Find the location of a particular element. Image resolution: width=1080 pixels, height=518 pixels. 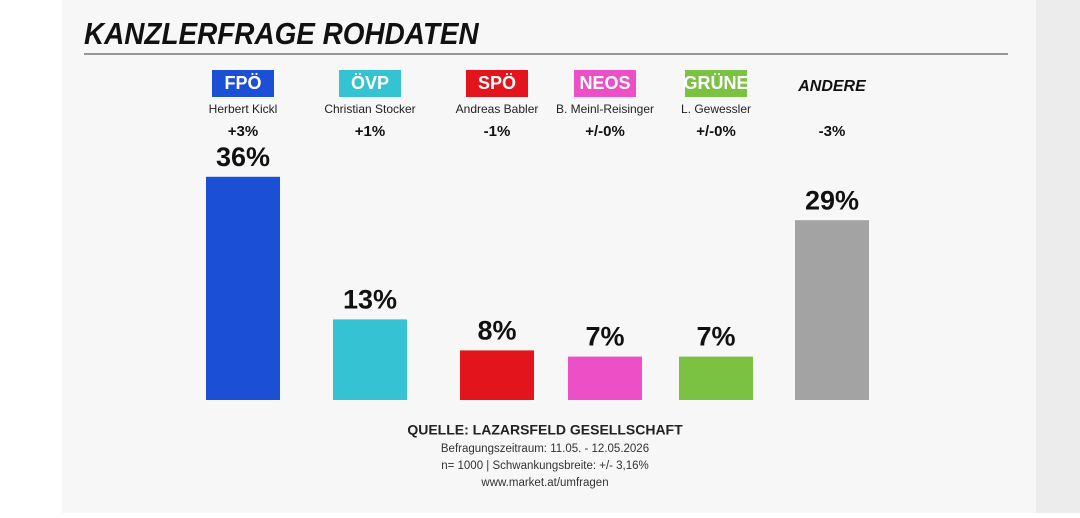

url: www.market.at/umfragen is located at coordinates (544, 483).